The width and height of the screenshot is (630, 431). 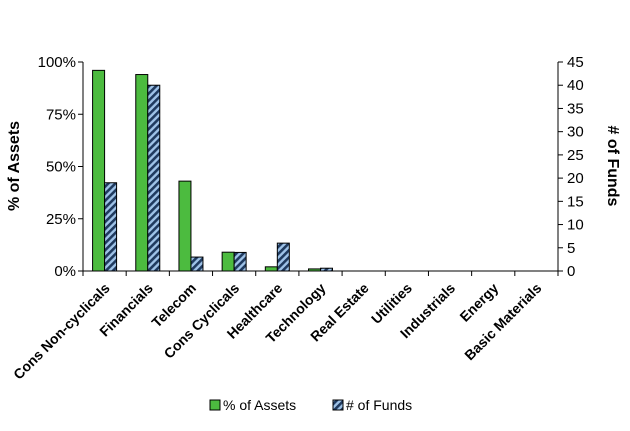 What do you see at coordinates (612, 166) in the screenshot?
I see `y2-axis-title: # of Funds` at bounding box center [612, 166].